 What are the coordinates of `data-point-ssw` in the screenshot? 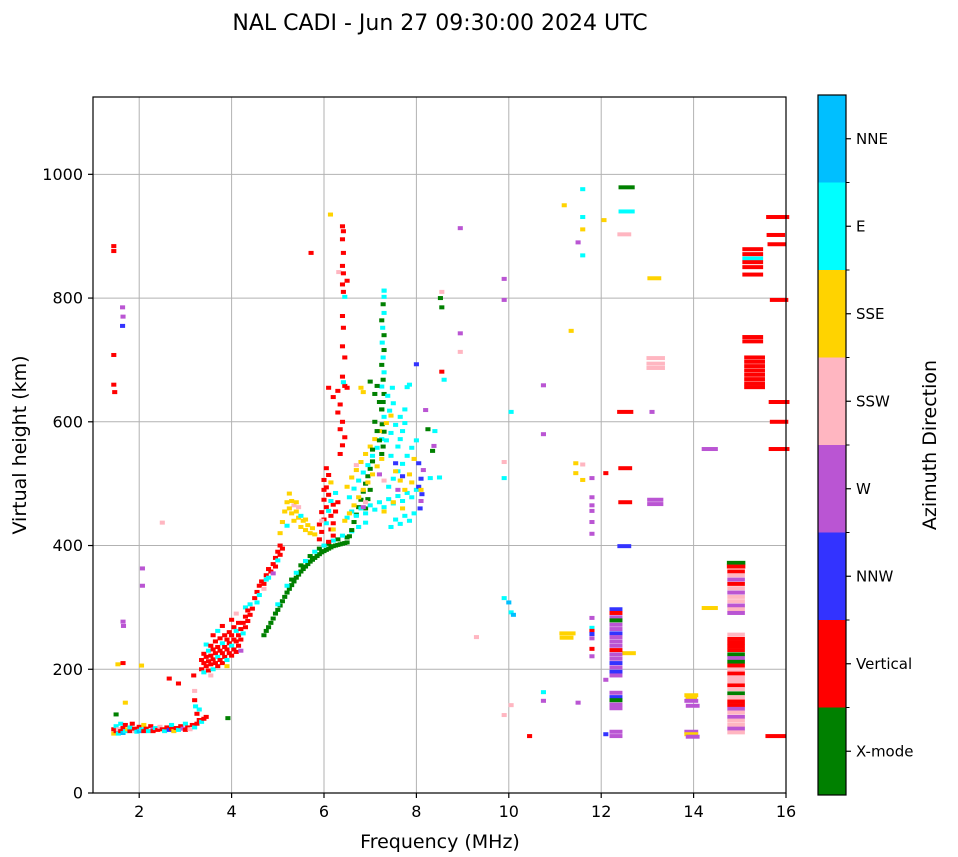 It's located at (190, 729).